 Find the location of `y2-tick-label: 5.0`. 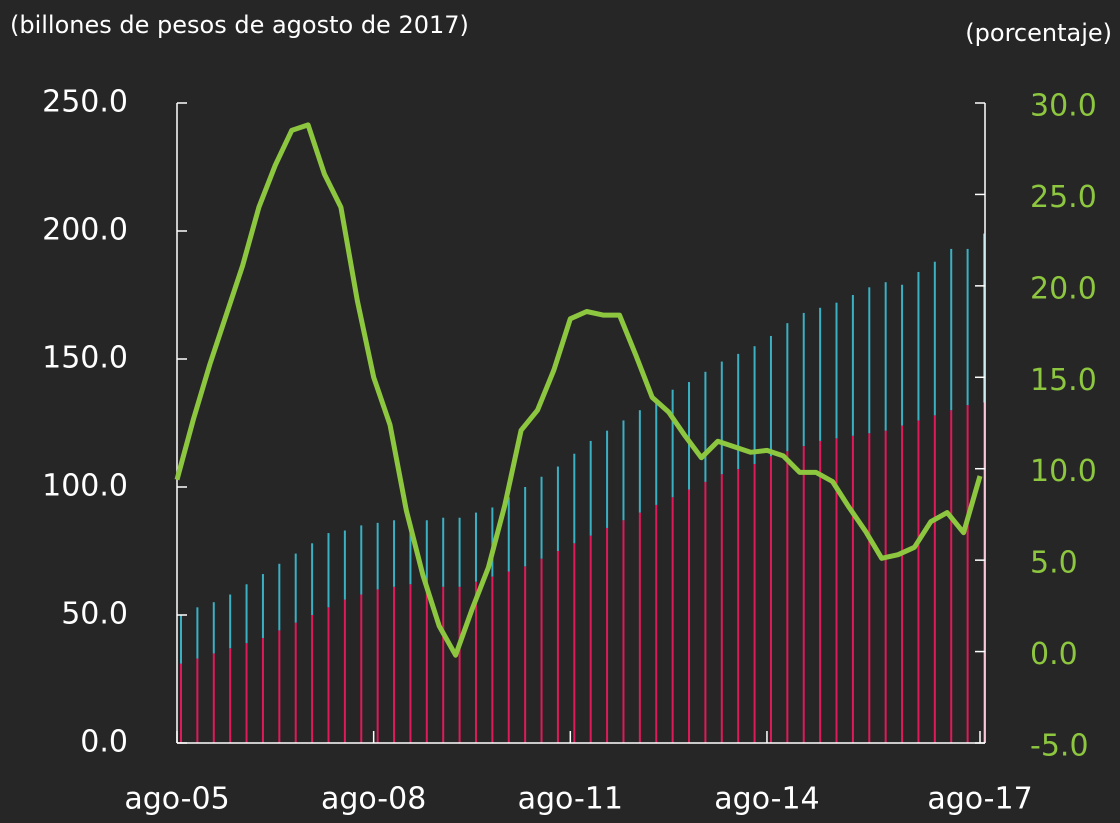

y2-tick-label: 5.0 is located at coordinates (1054, 563).